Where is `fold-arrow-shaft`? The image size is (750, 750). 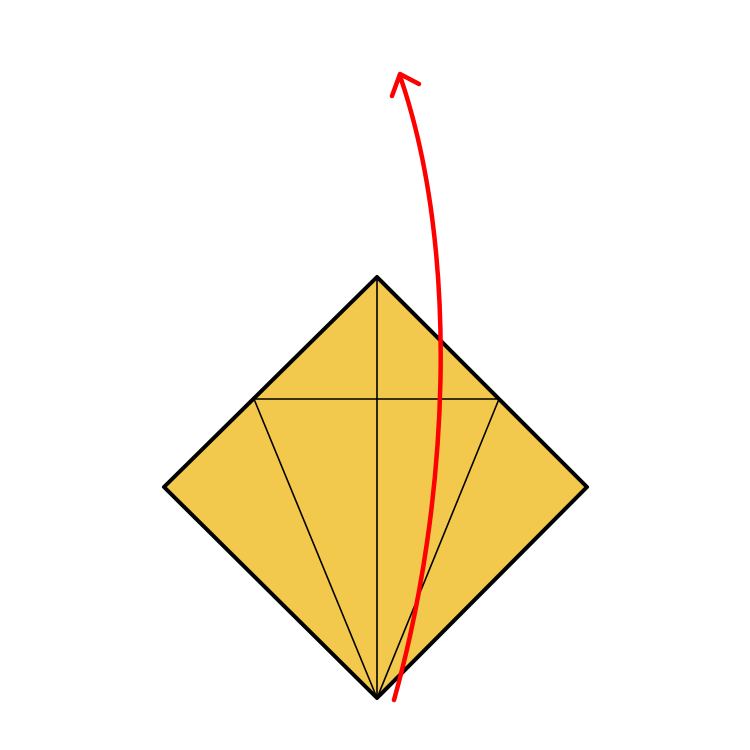
fold-arrow-shaft is located at coordinates (417, 388).